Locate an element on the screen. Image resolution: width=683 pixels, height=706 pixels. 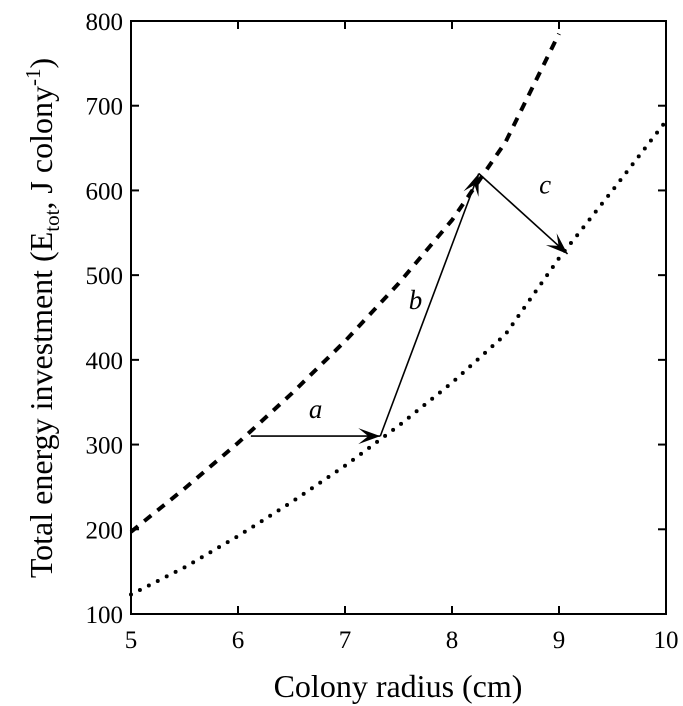
x-axis-label: Colony radius (cm) is located at coordinates (398, 686).